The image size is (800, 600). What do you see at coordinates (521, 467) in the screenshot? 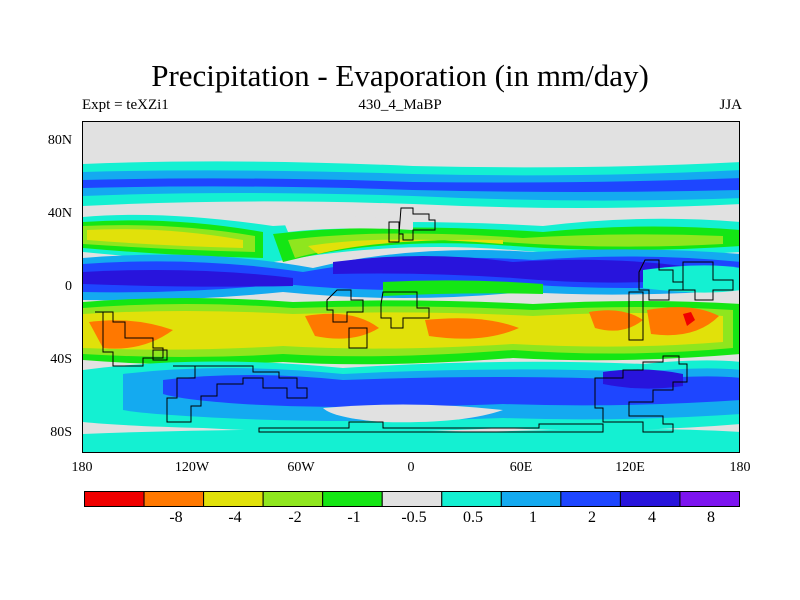
I see `lon-tick-label: 60E` at bounding box center [521, 467].